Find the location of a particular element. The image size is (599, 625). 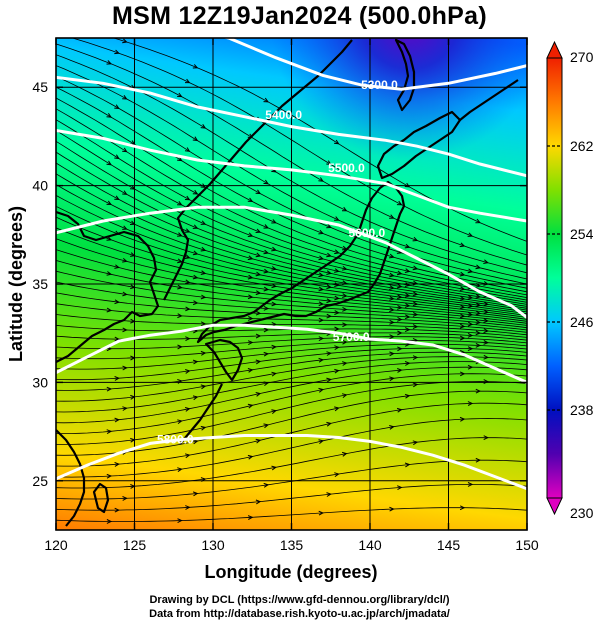

coastline-japan is located at coordinates (301, 262).